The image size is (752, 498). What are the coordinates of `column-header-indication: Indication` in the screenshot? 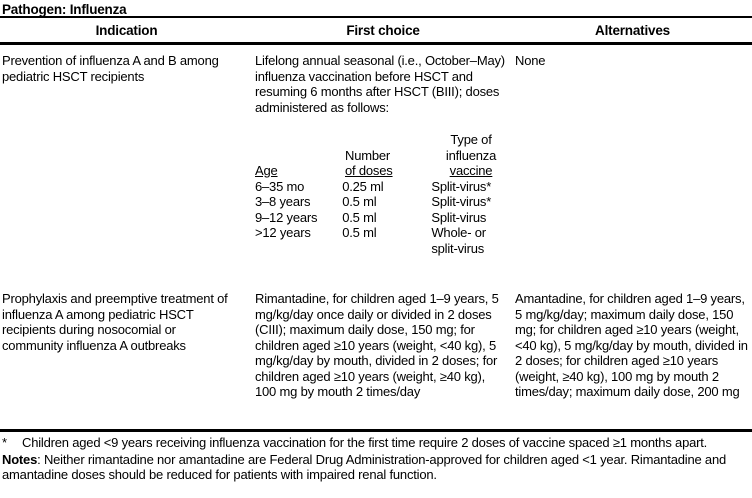 It's located at (126, 30).